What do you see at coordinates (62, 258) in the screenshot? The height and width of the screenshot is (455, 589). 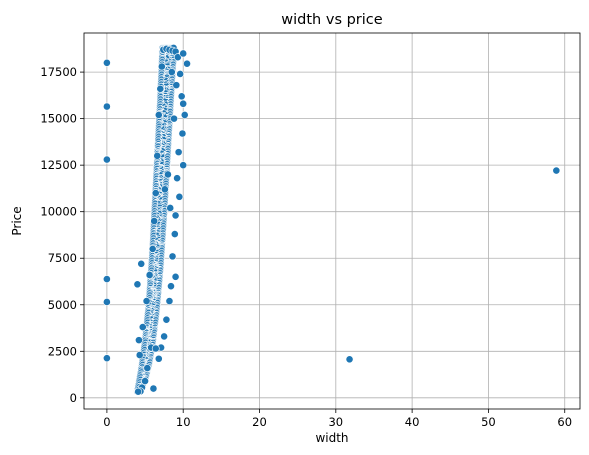 I see `y-tick-label: 7500` at bounding box center [62, 258].